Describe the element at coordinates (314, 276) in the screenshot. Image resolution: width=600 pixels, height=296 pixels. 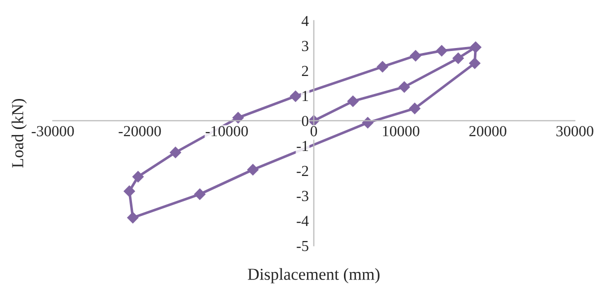
I see `x-axis-title: Displacement (mm)` at that location.